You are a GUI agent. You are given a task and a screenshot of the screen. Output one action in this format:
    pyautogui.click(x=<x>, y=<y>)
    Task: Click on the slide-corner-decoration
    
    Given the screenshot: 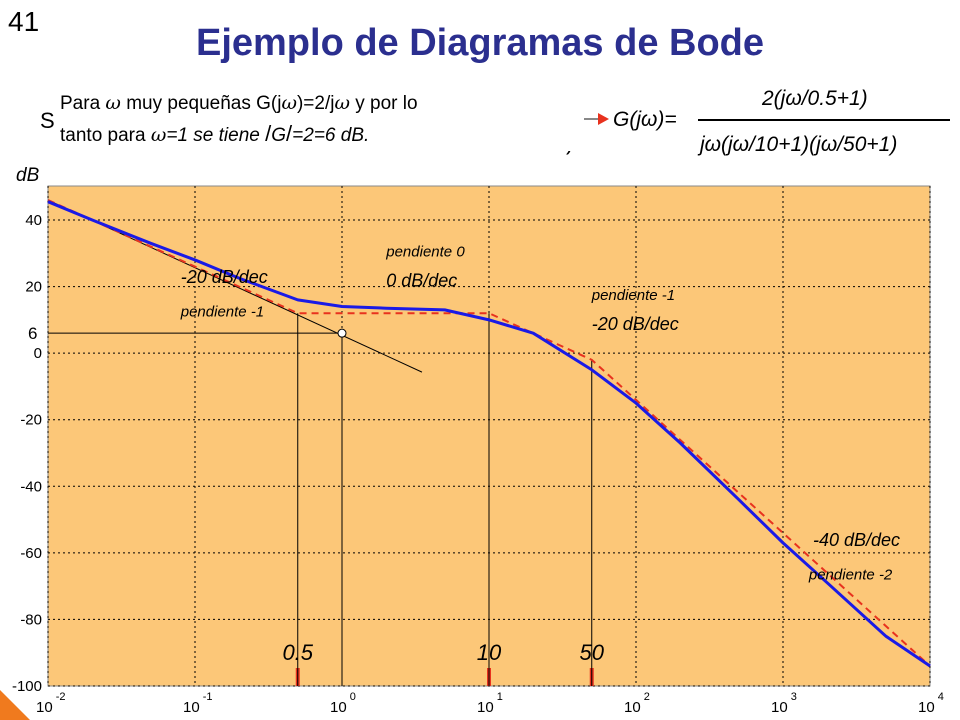 What is the action you would take?
    pyautogui.click(x=15, y=705)
    